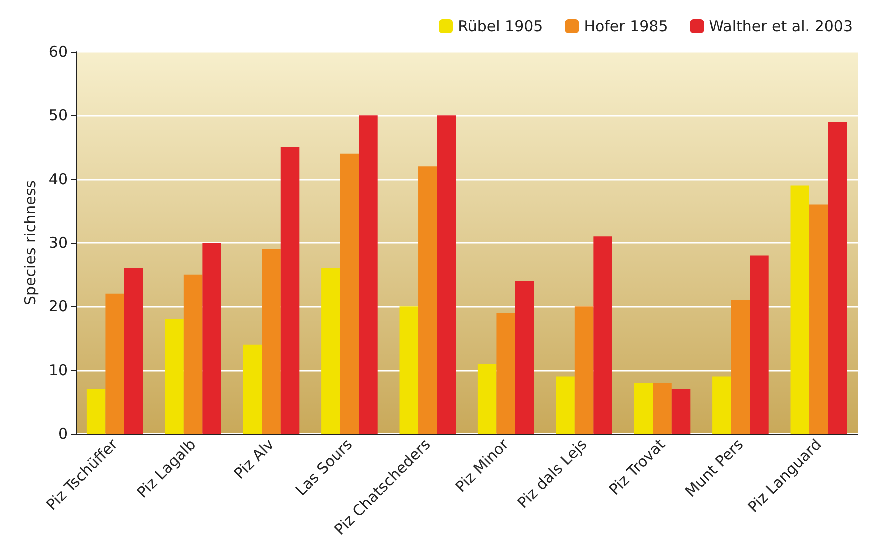  Describe the element at coordinates (31, 243) in the screenshot. I see `y-axis-title: Species richness` at that location.